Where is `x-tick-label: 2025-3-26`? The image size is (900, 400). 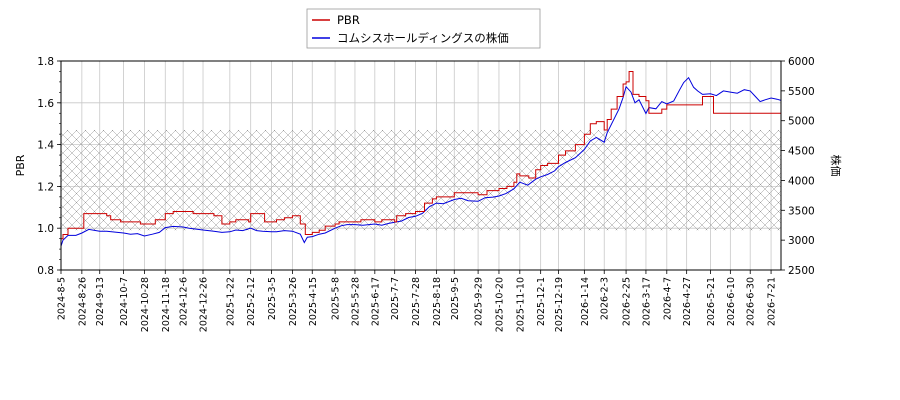
x-tick-label: 2025-3-26 is located at coordinates (293, 301).